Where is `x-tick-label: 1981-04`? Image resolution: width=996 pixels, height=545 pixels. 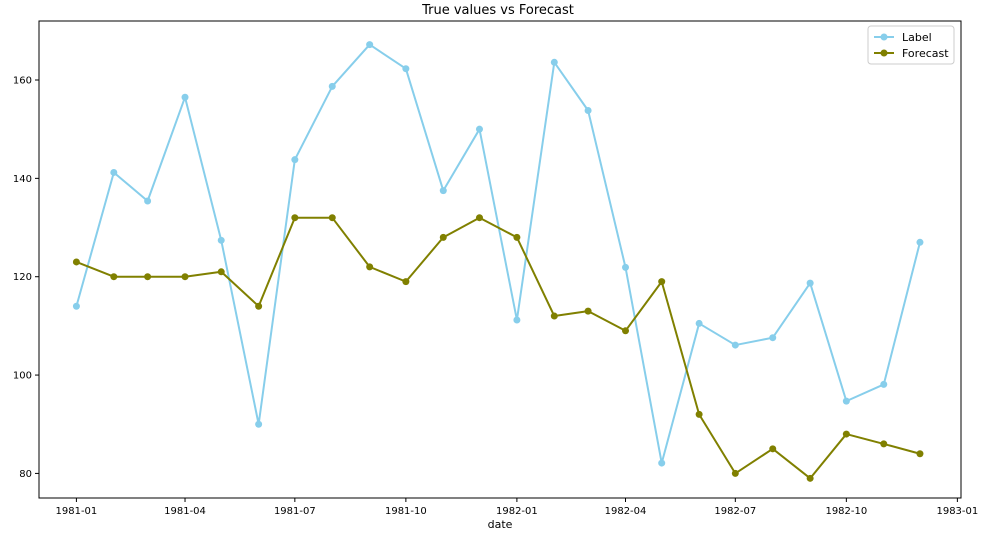
x-tick-label: 1981-04 is located at coordinates (185, 511).